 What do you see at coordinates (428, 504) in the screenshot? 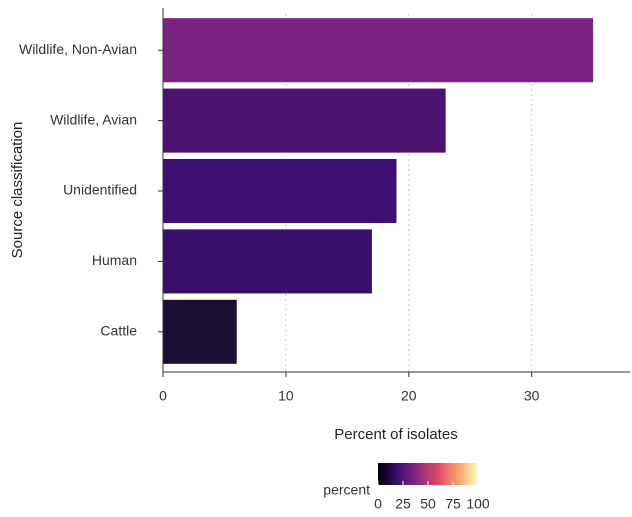
I see `colorbar-tick-label: 50` at bounding box center [428, 504].